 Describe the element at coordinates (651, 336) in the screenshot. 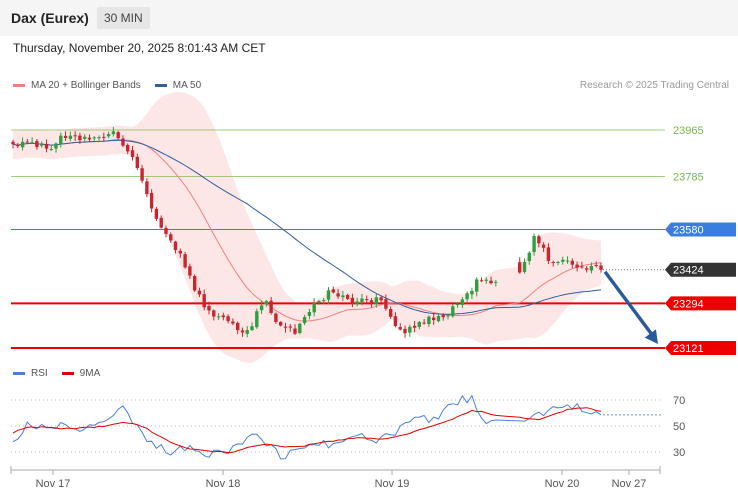

I see `forecast-arrow-head` at that location.